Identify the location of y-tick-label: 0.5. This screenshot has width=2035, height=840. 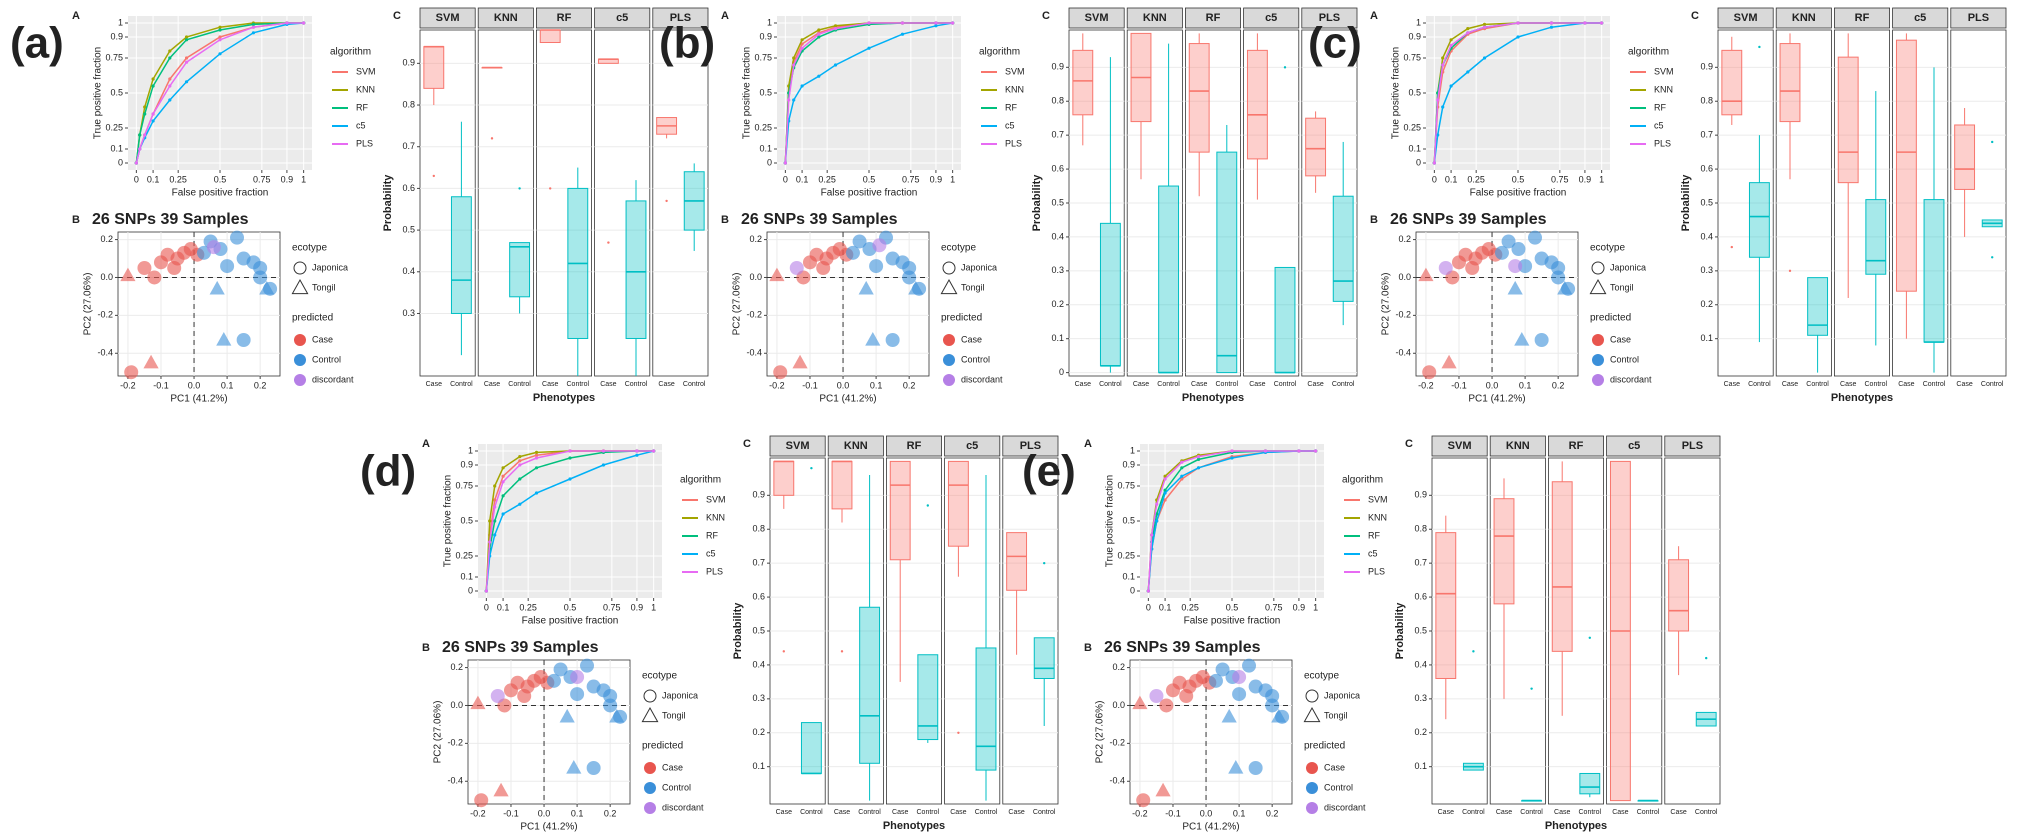
(116, 92).